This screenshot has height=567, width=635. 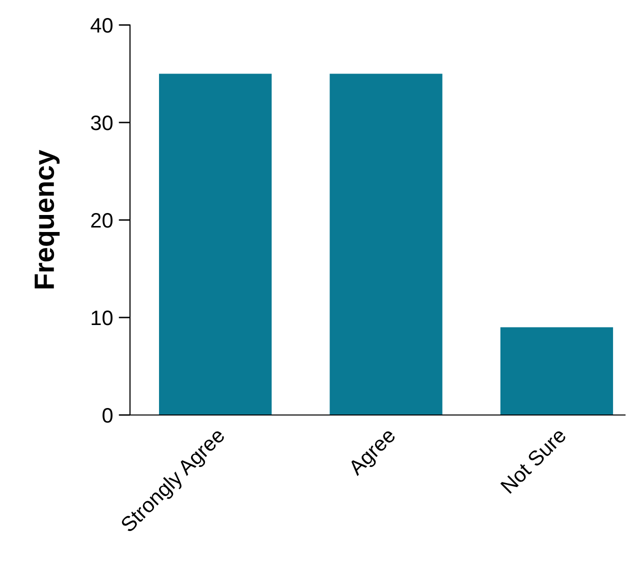 I want to click on y-tick-label: 10, so click(x=102, y=318).